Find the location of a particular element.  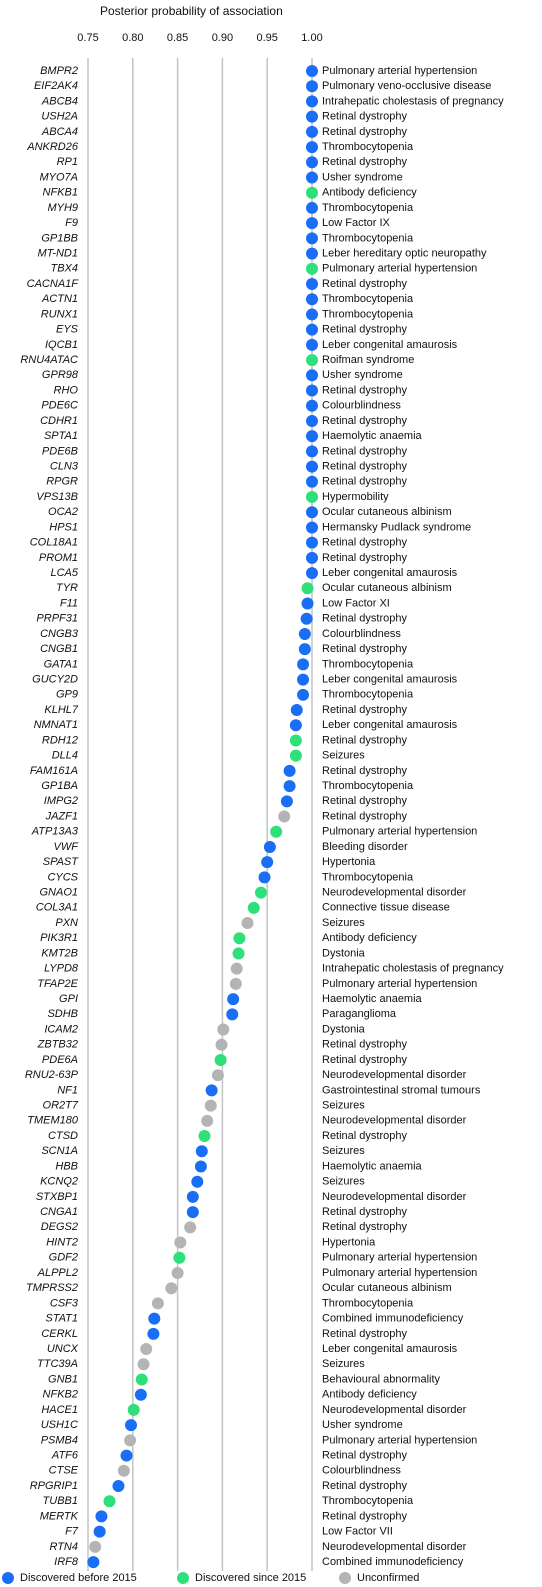

gene-label: ABCA4 is located at coordinates (59, 132).